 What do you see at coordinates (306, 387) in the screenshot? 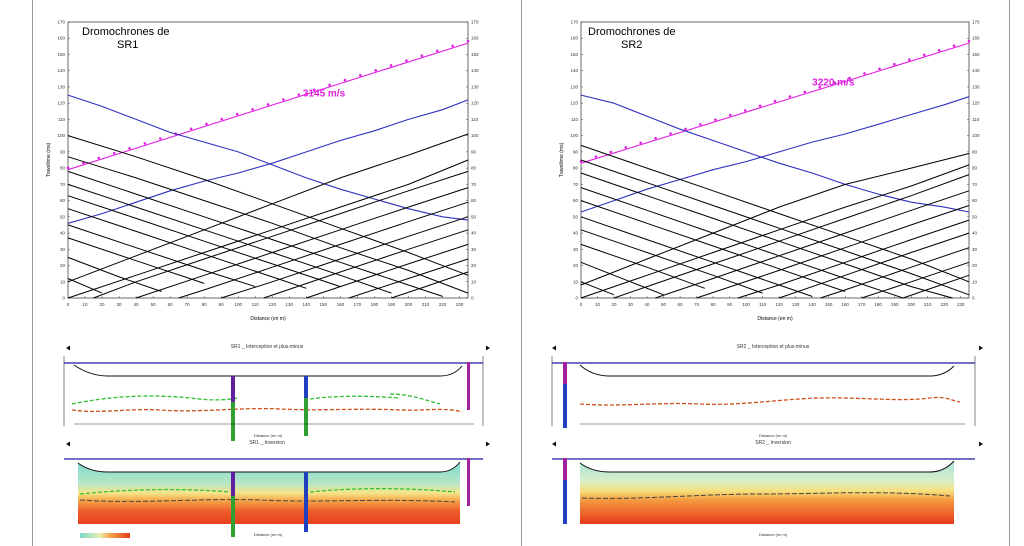
I see `borehole-2-top` at bounding box center [306, 387].